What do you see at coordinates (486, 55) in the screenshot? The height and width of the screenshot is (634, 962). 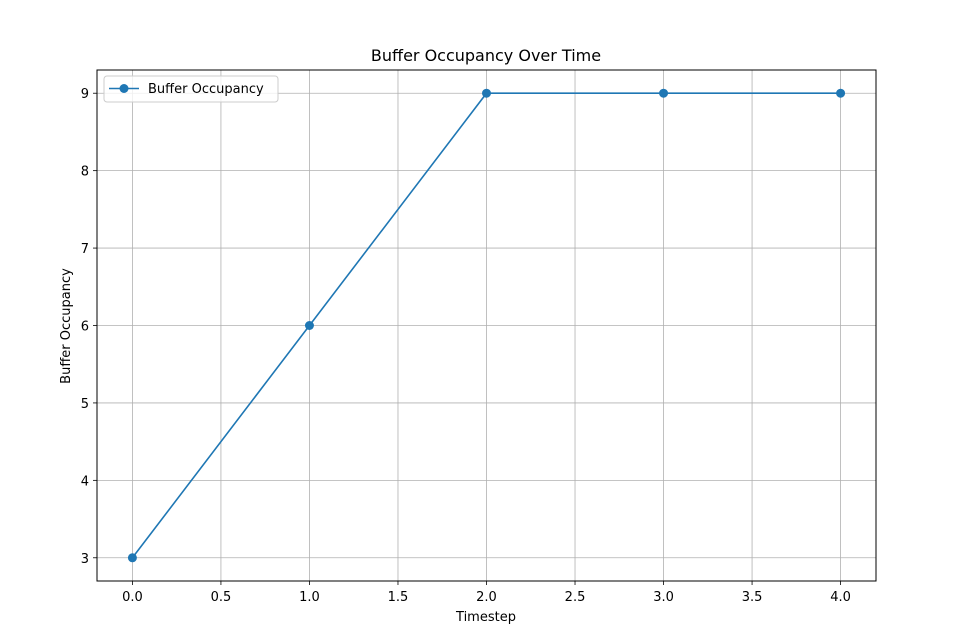 I see `chart-title: Buffer Occupancy Over Time` at bounding box center [486, 55].